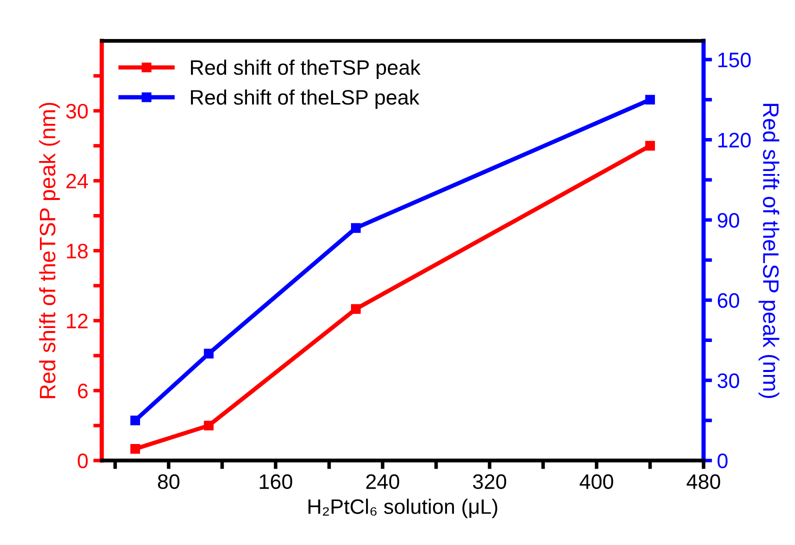  What do you see at coordinates (77, 181) in the screenshot?
I see `y-tick-label: 24` at bounding box center [77, 181].